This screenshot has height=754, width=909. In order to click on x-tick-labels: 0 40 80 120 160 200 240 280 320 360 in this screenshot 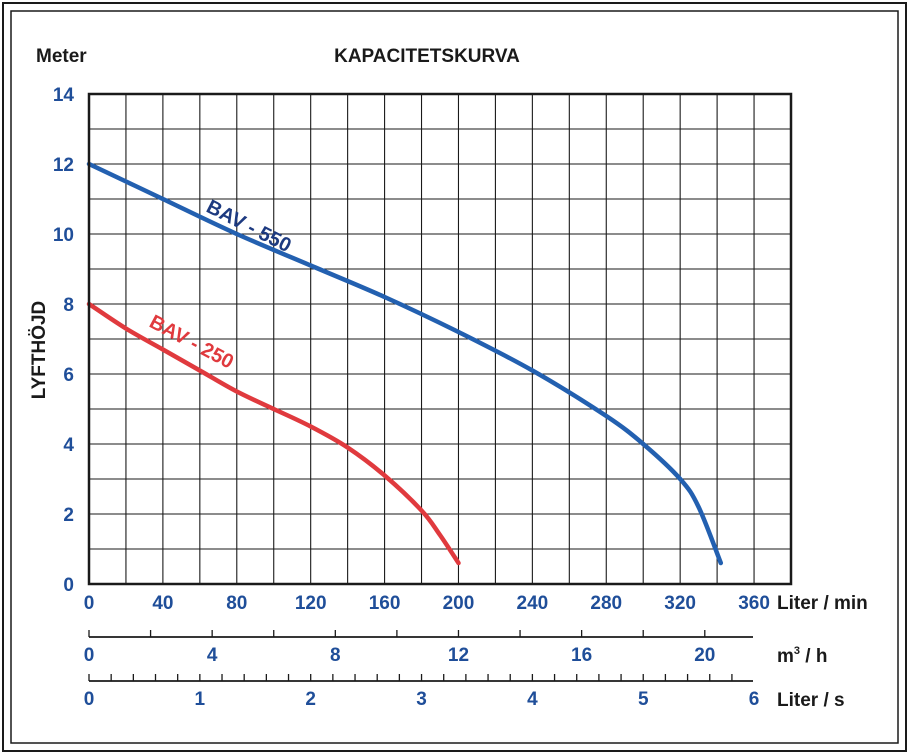, I will do `click(427, 603)`.